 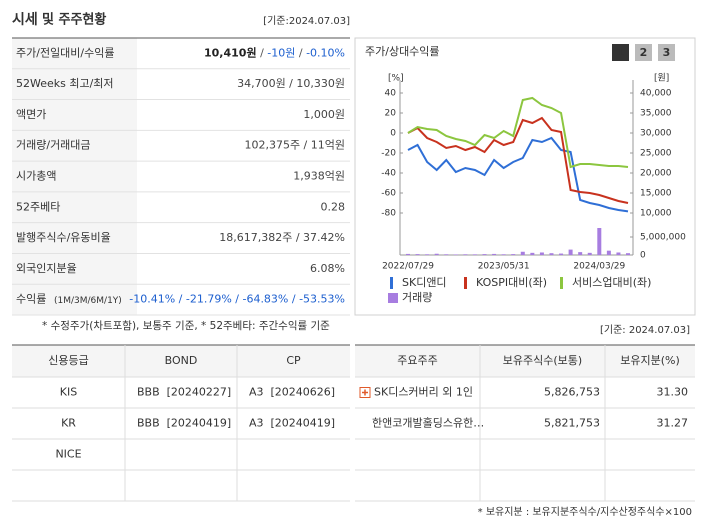 I want to click on y-tick-label: -20, so click(x=388, y=154).